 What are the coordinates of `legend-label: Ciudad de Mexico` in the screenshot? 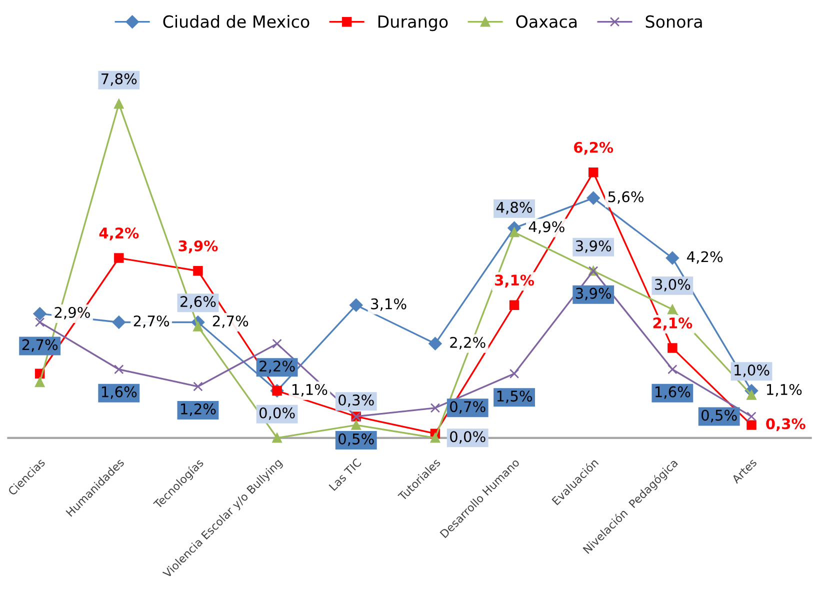 It's located at (236, 21).